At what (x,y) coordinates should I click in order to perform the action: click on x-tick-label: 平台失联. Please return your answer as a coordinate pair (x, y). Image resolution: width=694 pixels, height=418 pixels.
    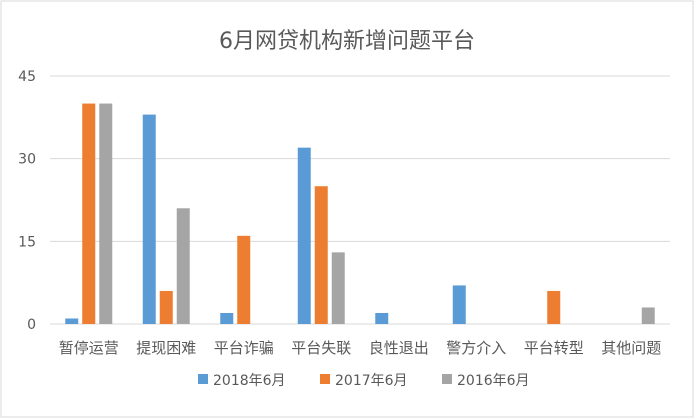
    Looking at the image, I should click on (321, 348).